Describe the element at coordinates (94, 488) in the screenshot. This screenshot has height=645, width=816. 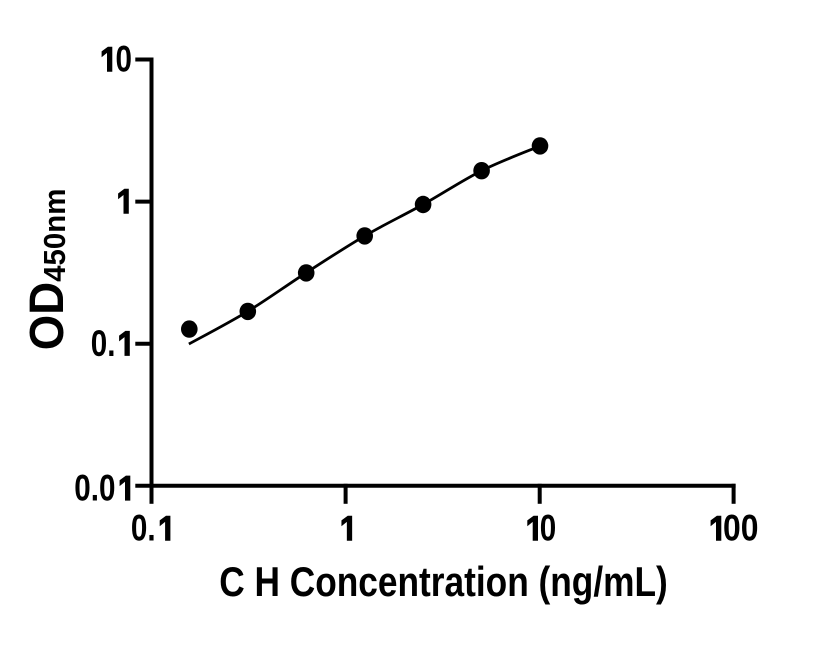
I see `svg-text: 0.0` at that location.